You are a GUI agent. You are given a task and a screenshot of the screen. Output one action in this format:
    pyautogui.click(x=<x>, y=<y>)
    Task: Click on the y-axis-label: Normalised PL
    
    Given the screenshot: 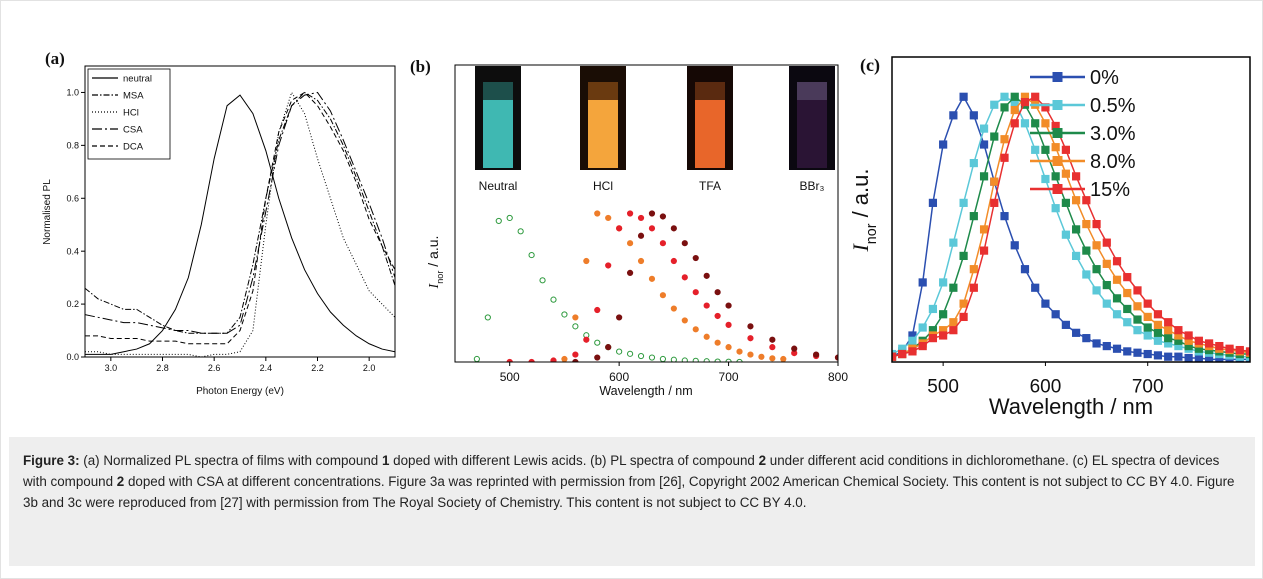 What is the action you would take?
    pyautogui.click(x=47, y=212)
    